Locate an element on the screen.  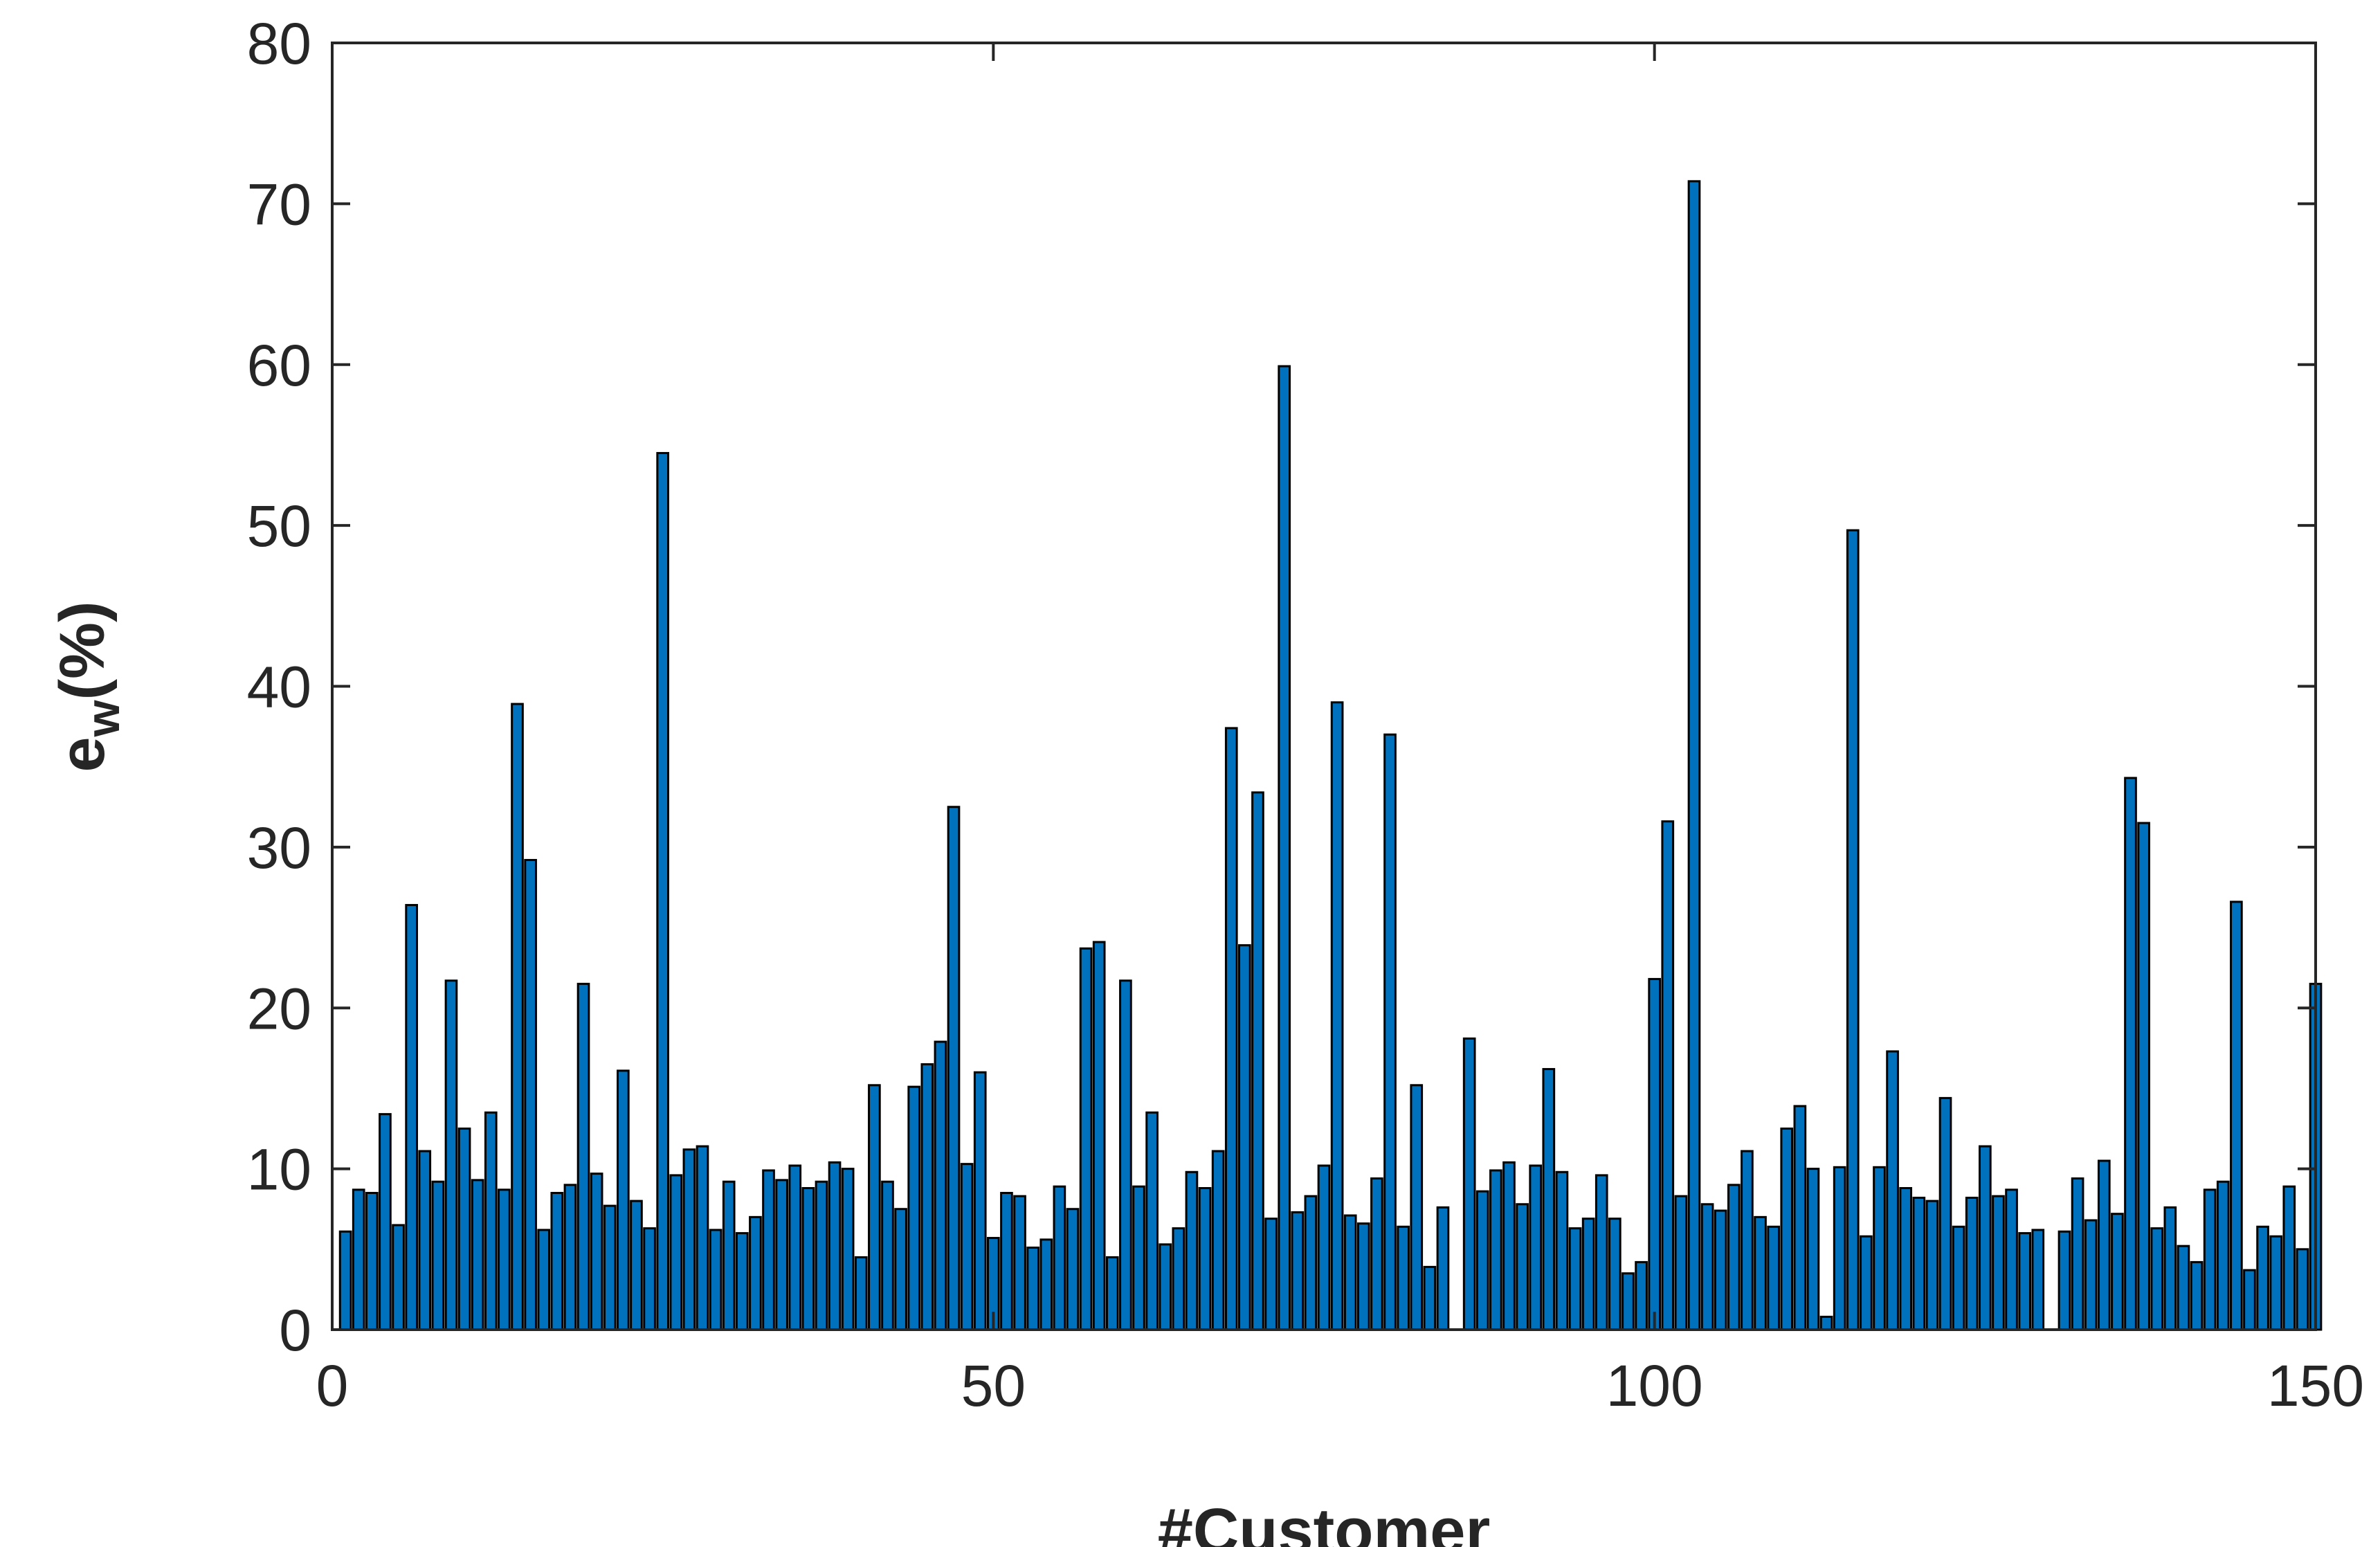
y-axis-title-main: e is located at coordinates (82, 754).